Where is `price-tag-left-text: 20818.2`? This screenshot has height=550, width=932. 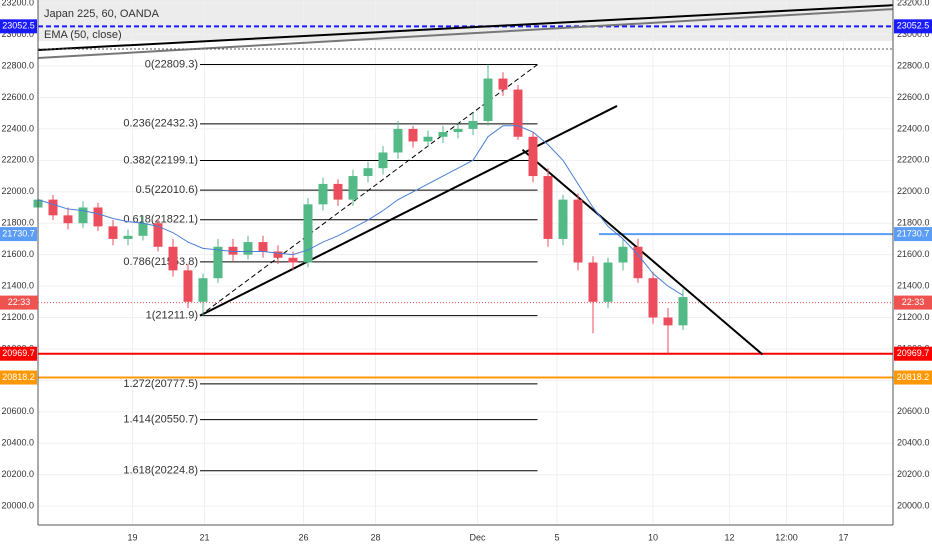 price-tag-left-text: 20818.2 is located at coordinates (18, 377).